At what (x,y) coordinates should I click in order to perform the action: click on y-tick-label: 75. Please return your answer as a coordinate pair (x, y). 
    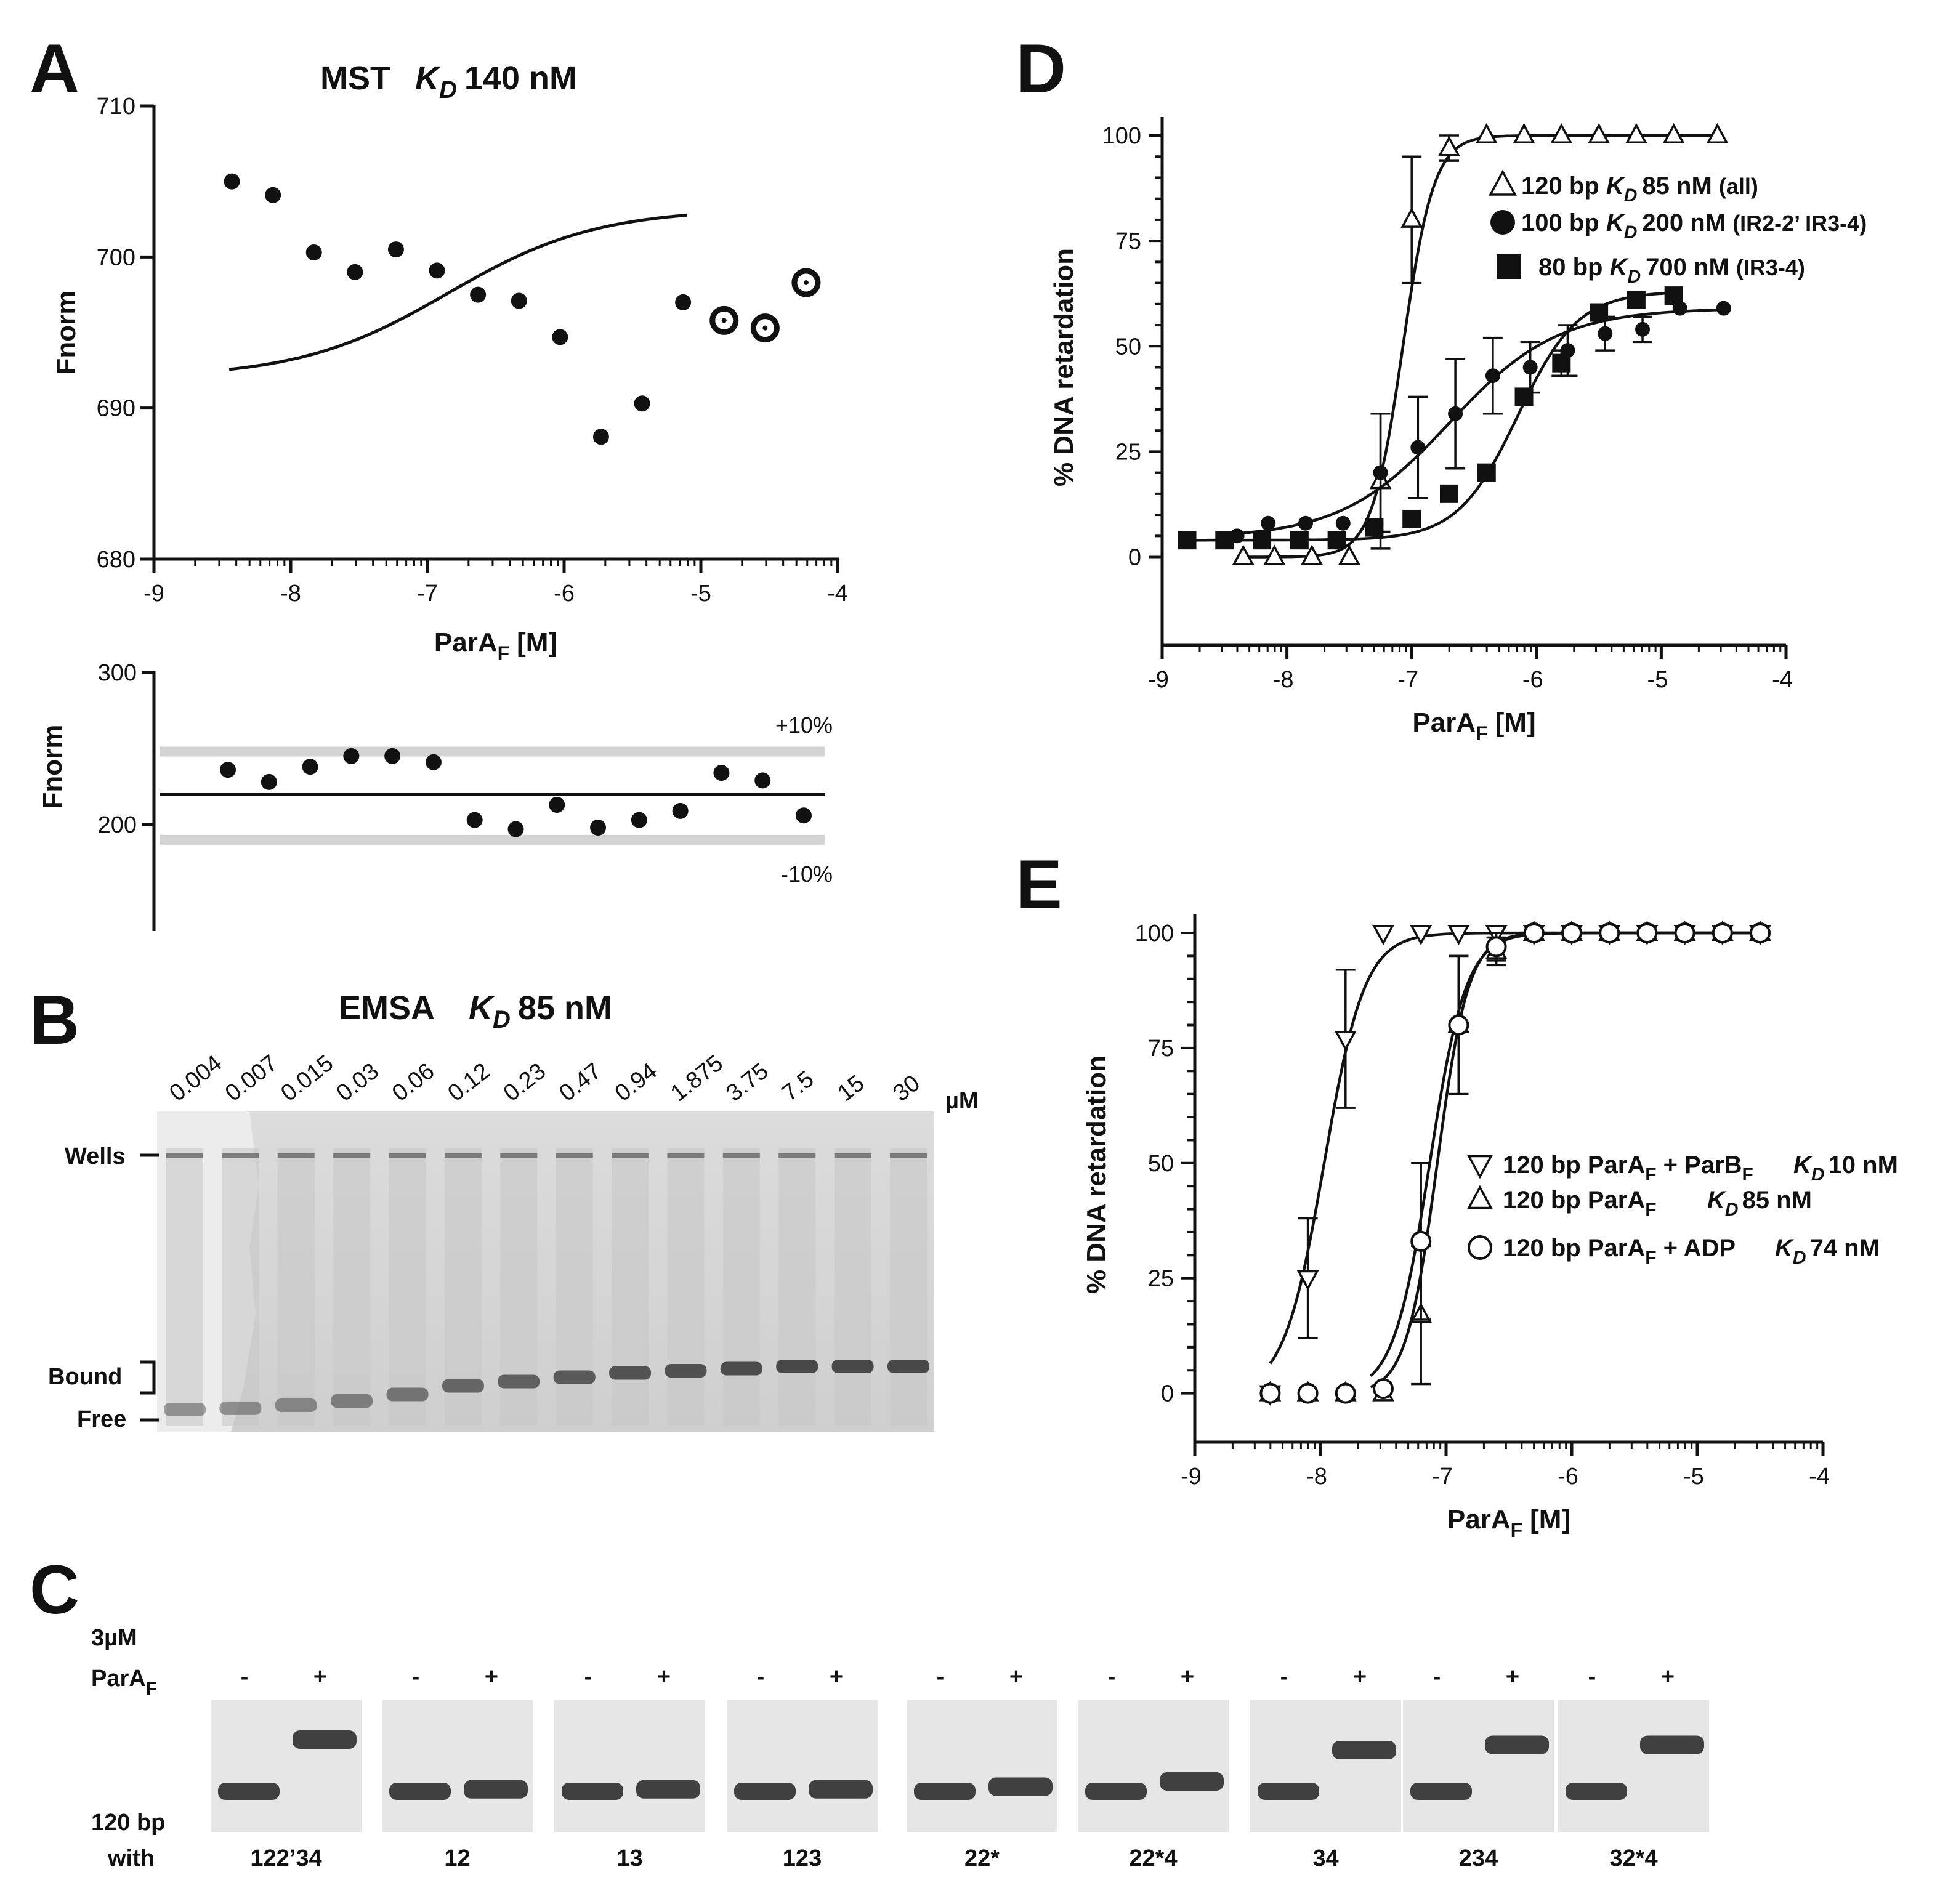
    Looking at the image, I should click on (1128, 241).